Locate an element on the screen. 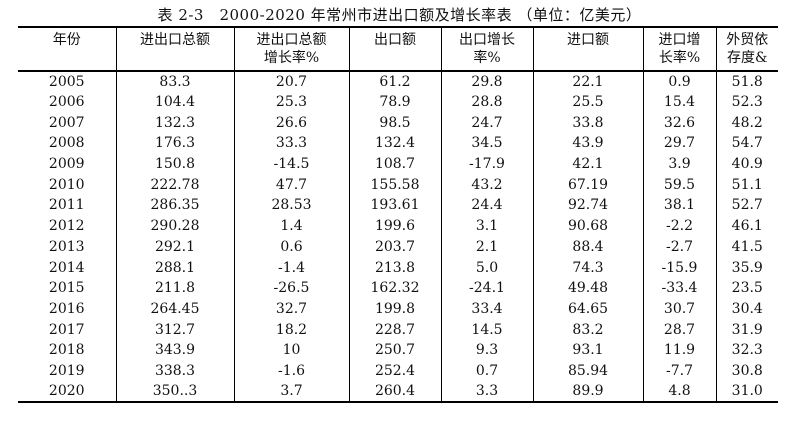  table-cell: 14.5 is located at coordinates (486, 329).